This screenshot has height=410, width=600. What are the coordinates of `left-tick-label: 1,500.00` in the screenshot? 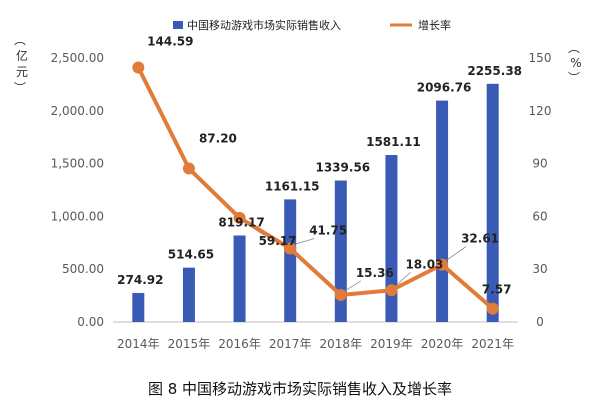 It's located at (77, 164).